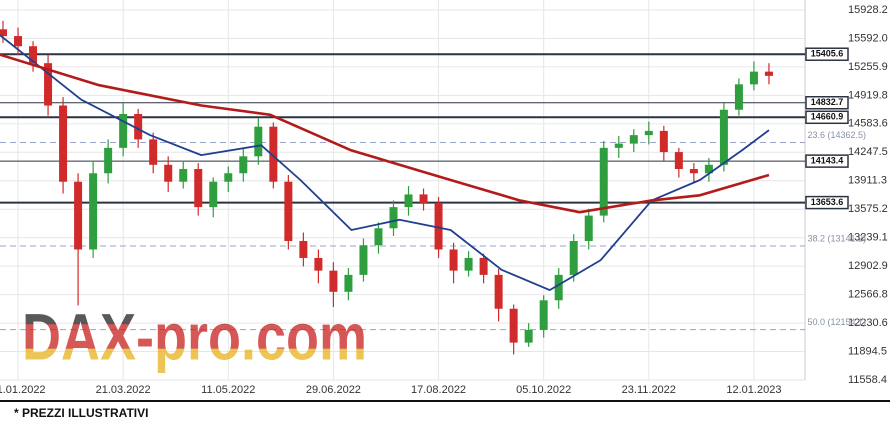 The width and height of the screenshot is (890, 429). Describe the element at coordinates (868, 95) in the screenshot. I see `y-tick-label: 14919.8` at that location.